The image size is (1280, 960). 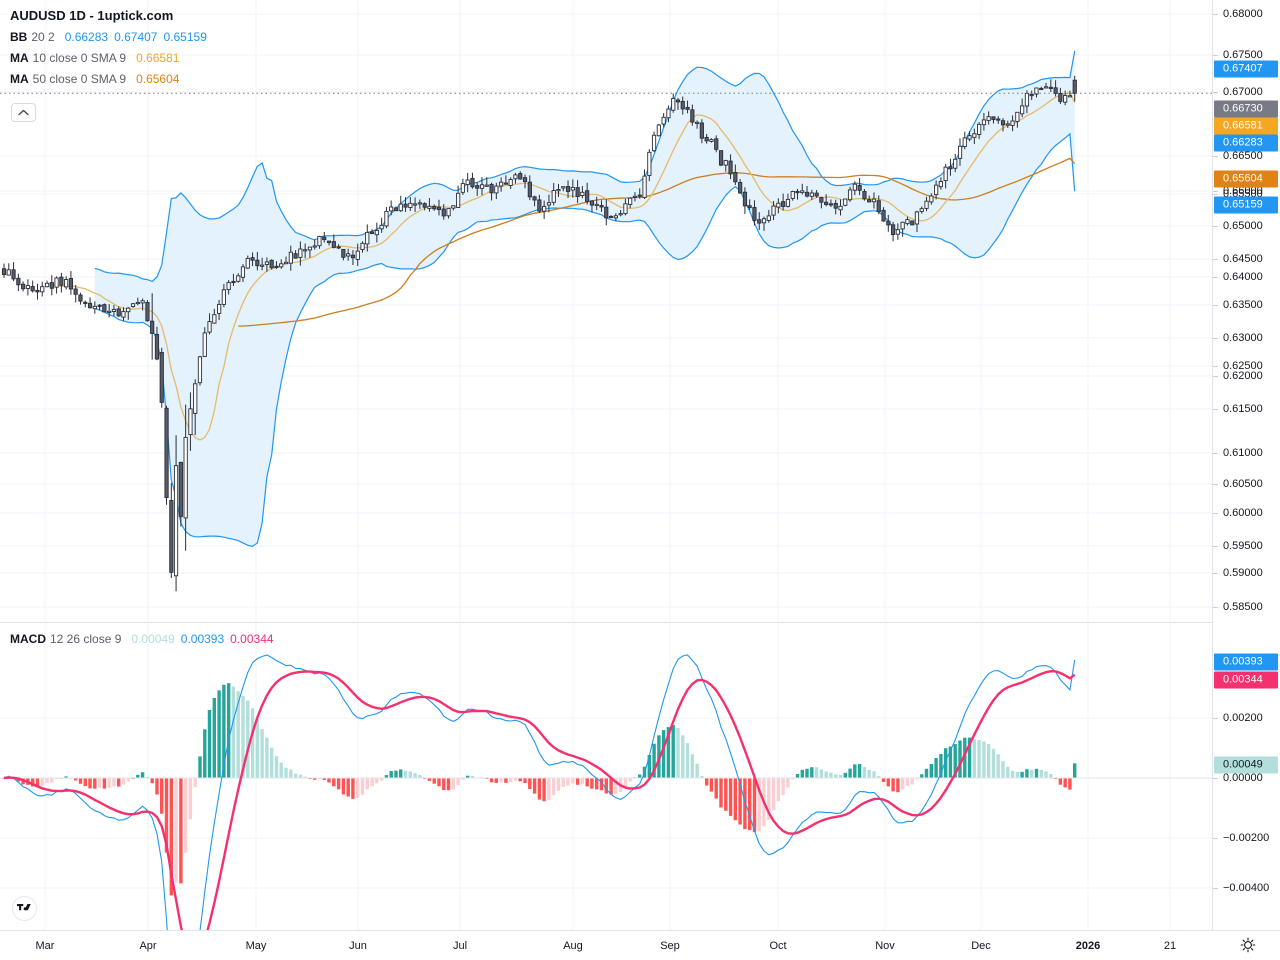 I want to click on collapse-legend-button, so click(x=23, y=112).